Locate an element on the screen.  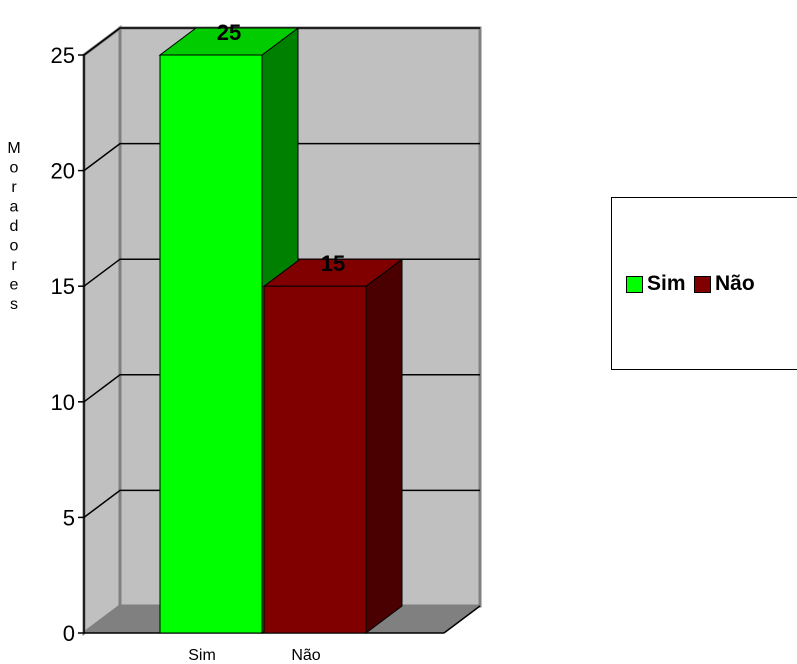
y-tick-label-20: 20 is located at coordinates (63, 171).